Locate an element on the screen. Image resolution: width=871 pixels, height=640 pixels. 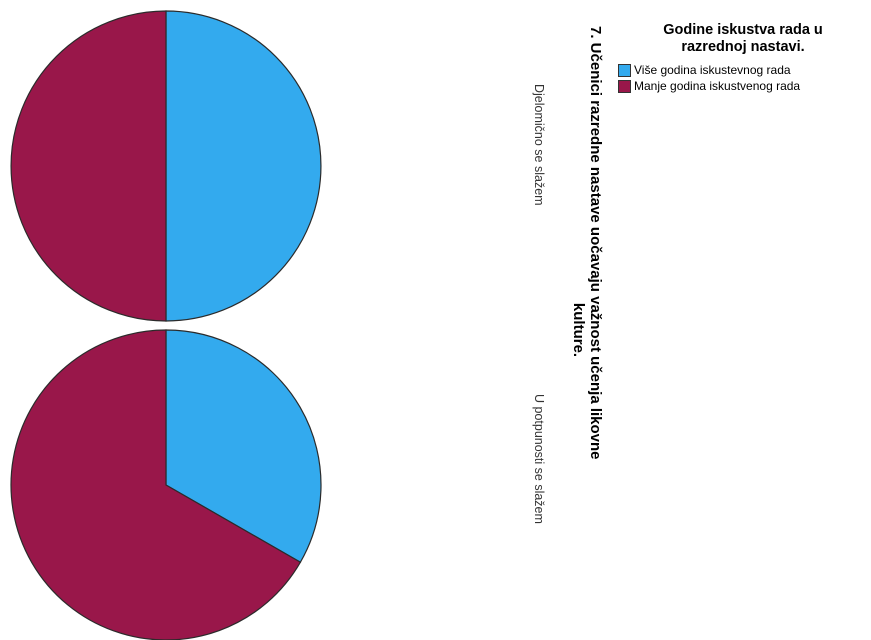
legend-item-vise-godina: Više godina iskustevnog rada is located at coordinates (743, 70).